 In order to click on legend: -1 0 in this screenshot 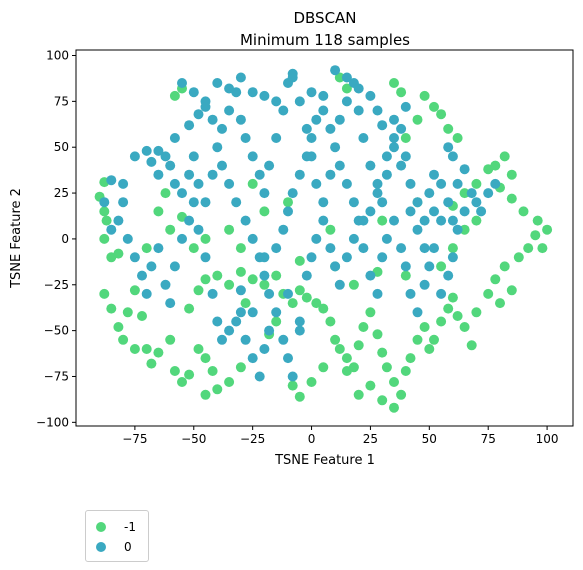, I will do `click(117, 536)`.